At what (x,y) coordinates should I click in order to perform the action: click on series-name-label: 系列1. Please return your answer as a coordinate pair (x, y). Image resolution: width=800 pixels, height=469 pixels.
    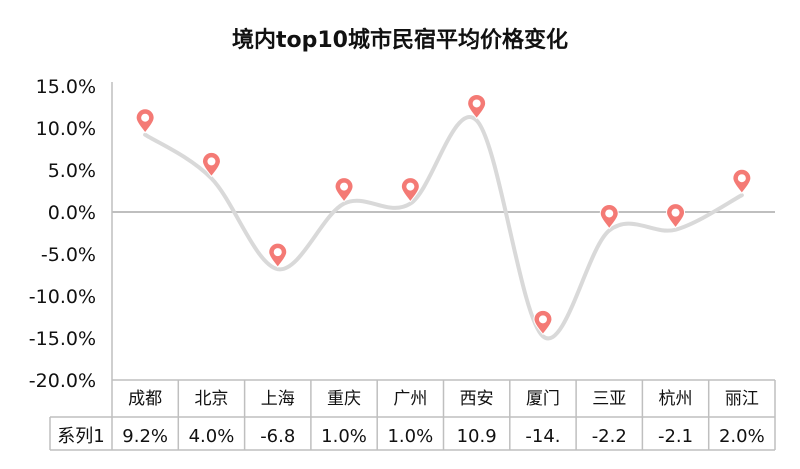
    Looking at the image, I should click on (80, 436).